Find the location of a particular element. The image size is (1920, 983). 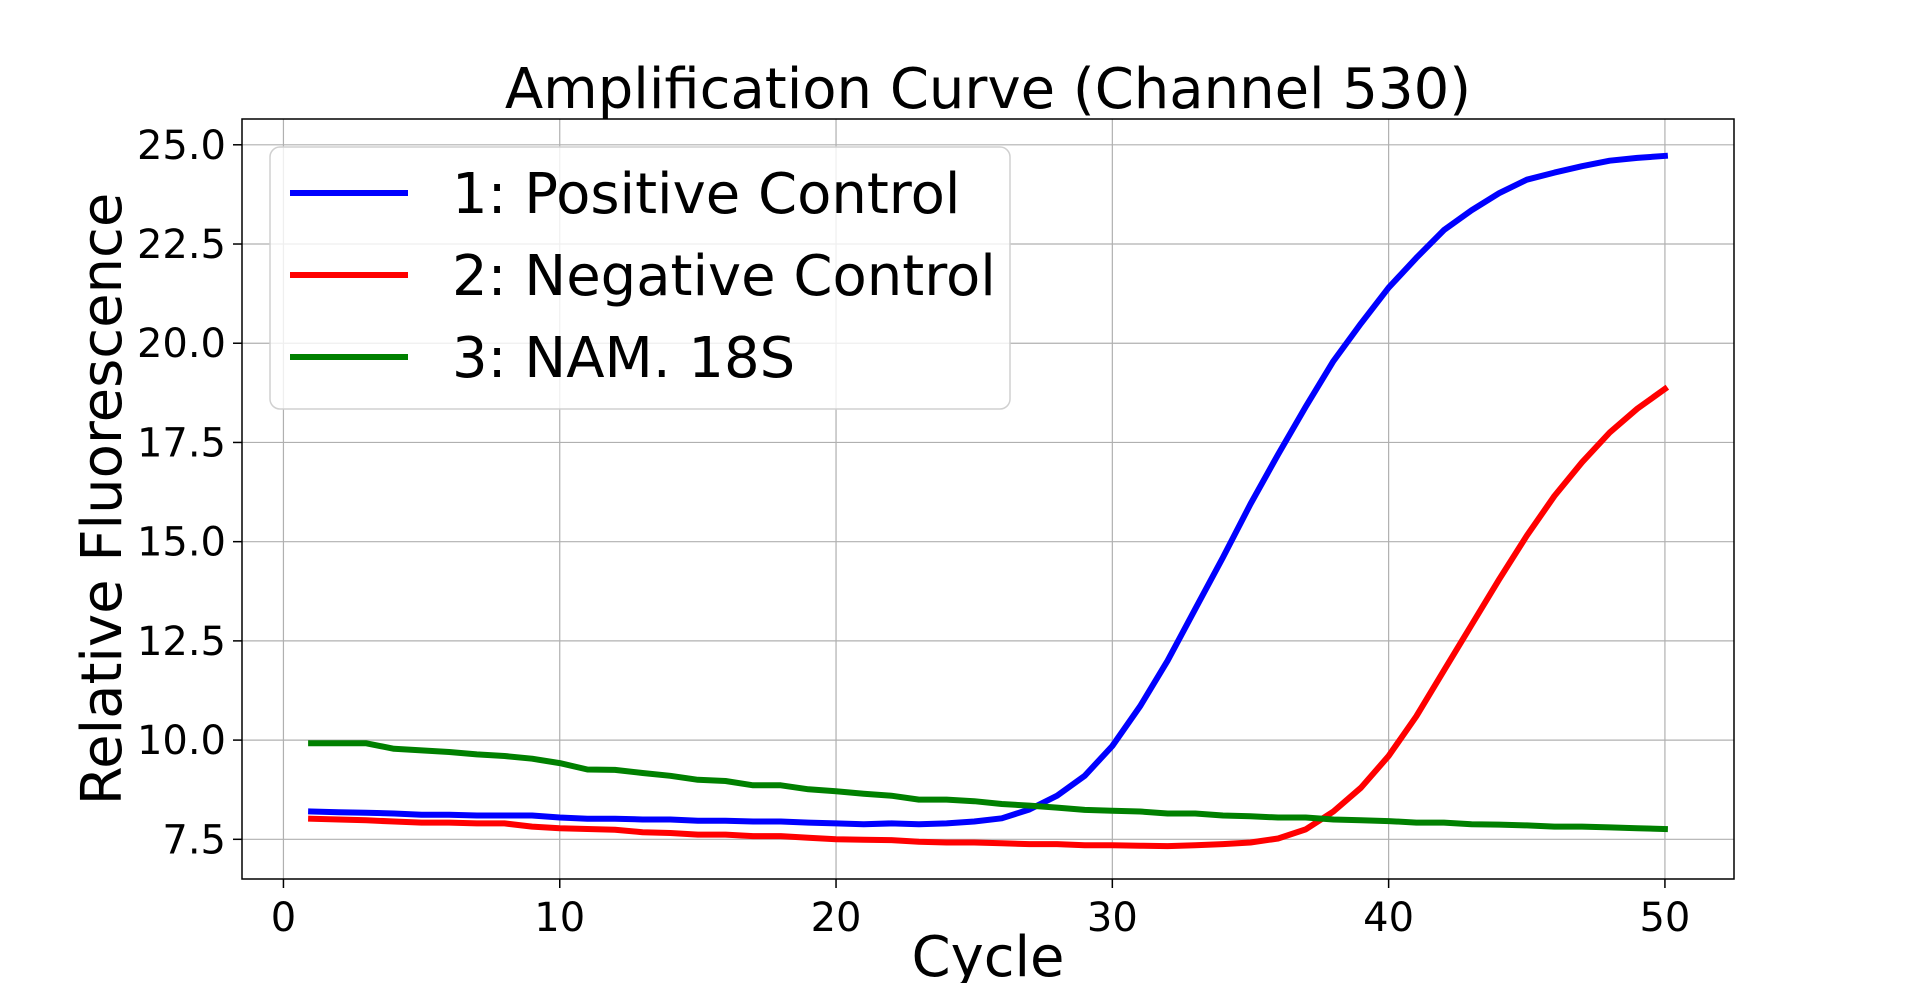

x-tick-label: 20 is located at coordinates (836, 918).